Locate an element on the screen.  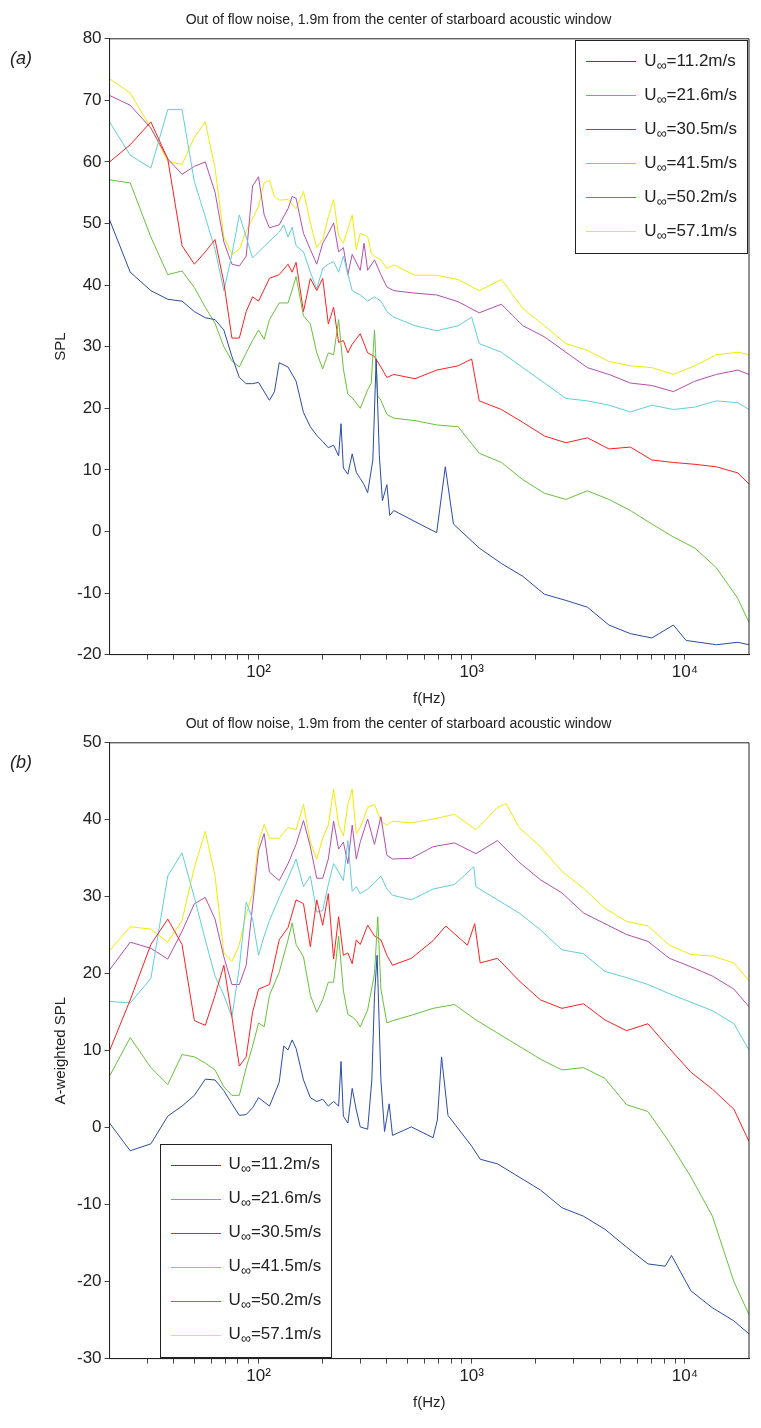
y-axis-title: A-weighted SPL is located at coordinates (60, 1050).